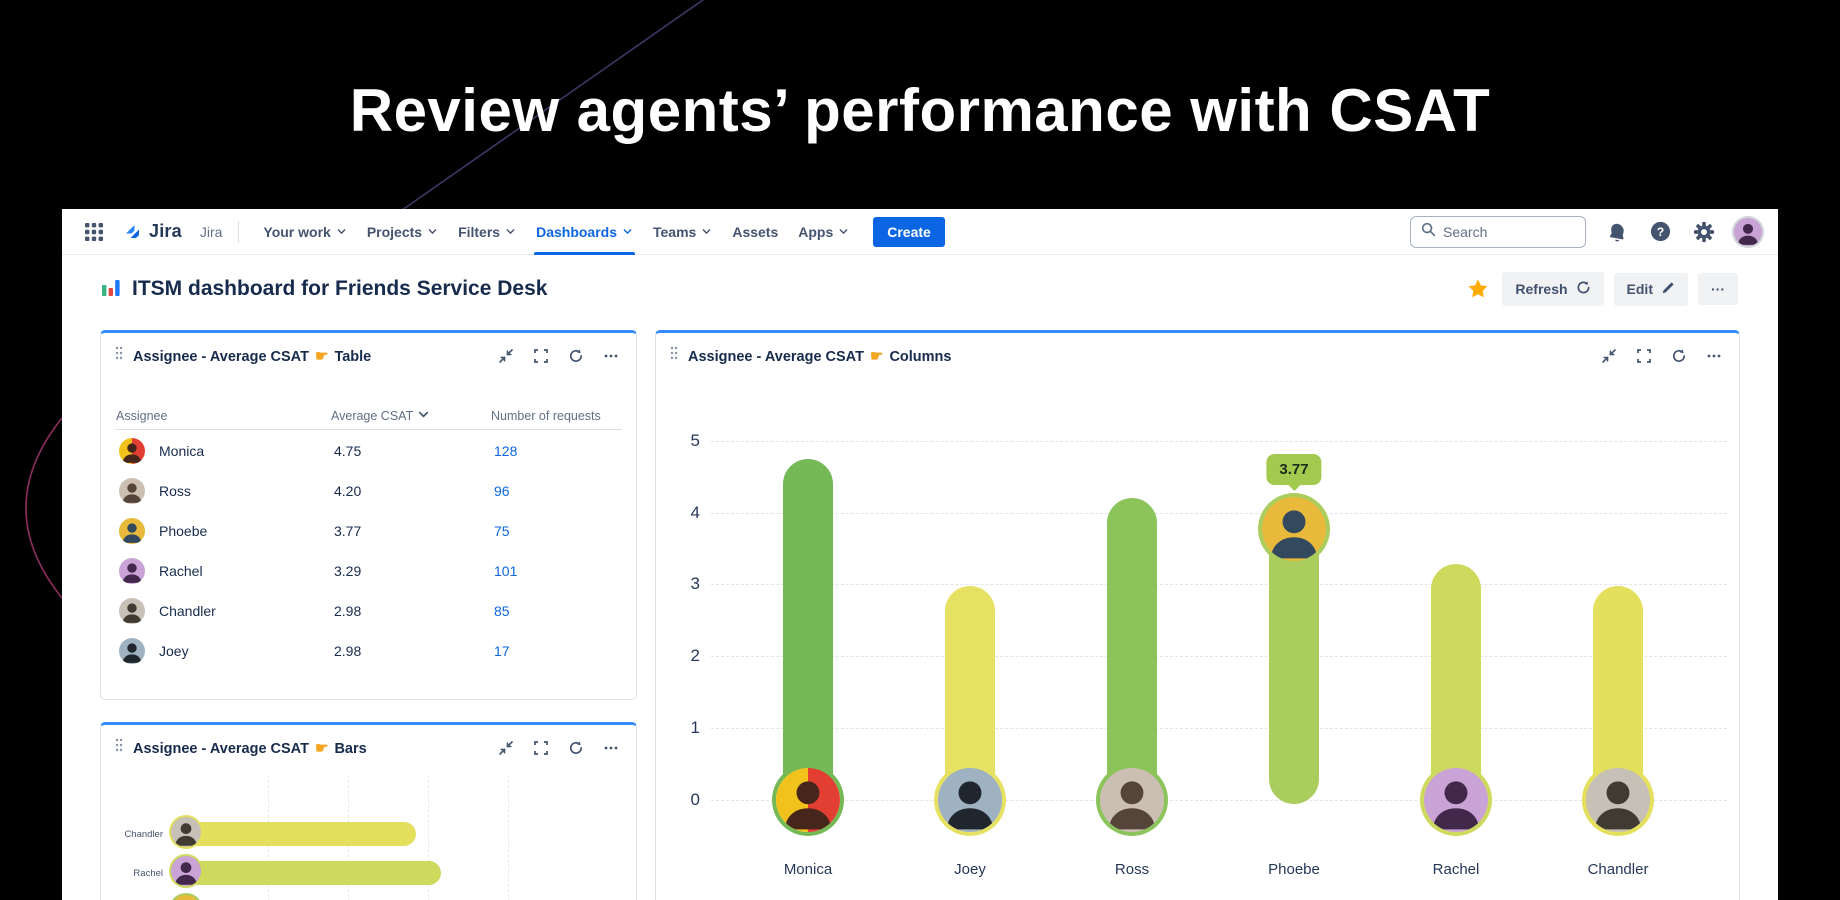  What do you see at coordinates (808, 641) in the screenshot?
I see `column-monica` at bounding box center [808, 641].